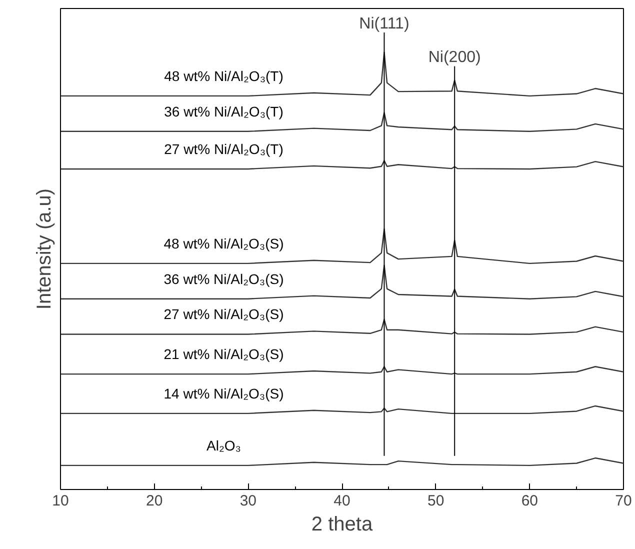 This screenshot has height=549, width=635. I want to click on series-label: 36 wt% Ni/Al₂O₃(S), so click(224, 278).